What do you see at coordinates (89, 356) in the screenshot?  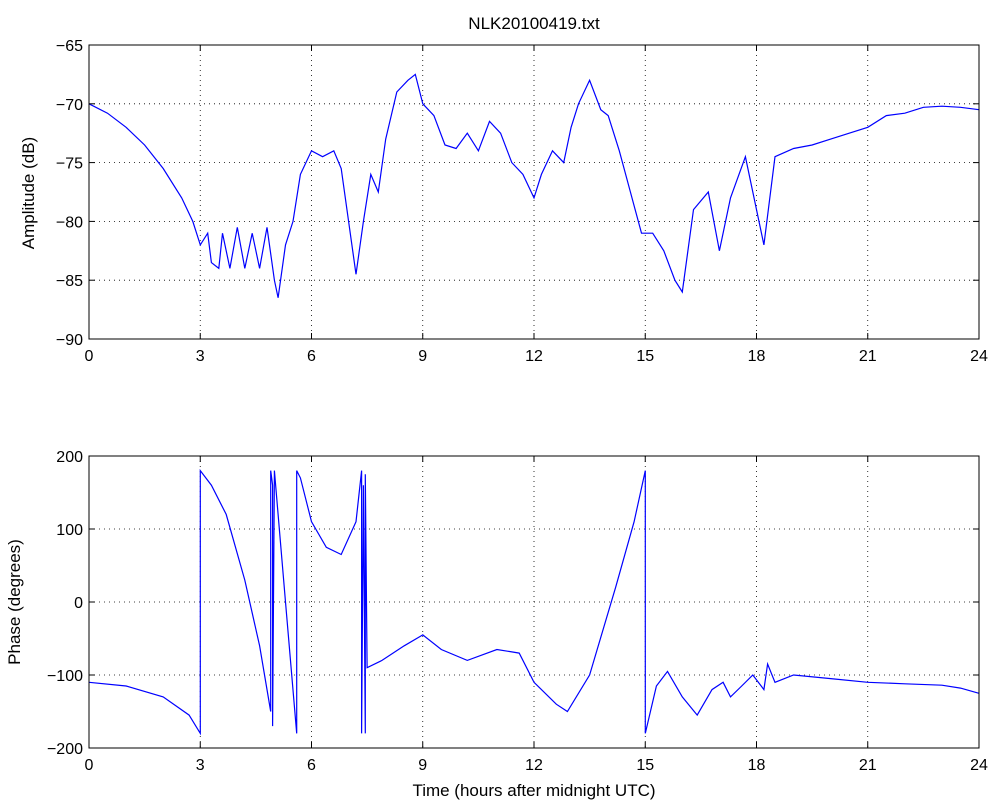 I see `amplitude-x-tick-label: 0` at bounding box center [89, 356].